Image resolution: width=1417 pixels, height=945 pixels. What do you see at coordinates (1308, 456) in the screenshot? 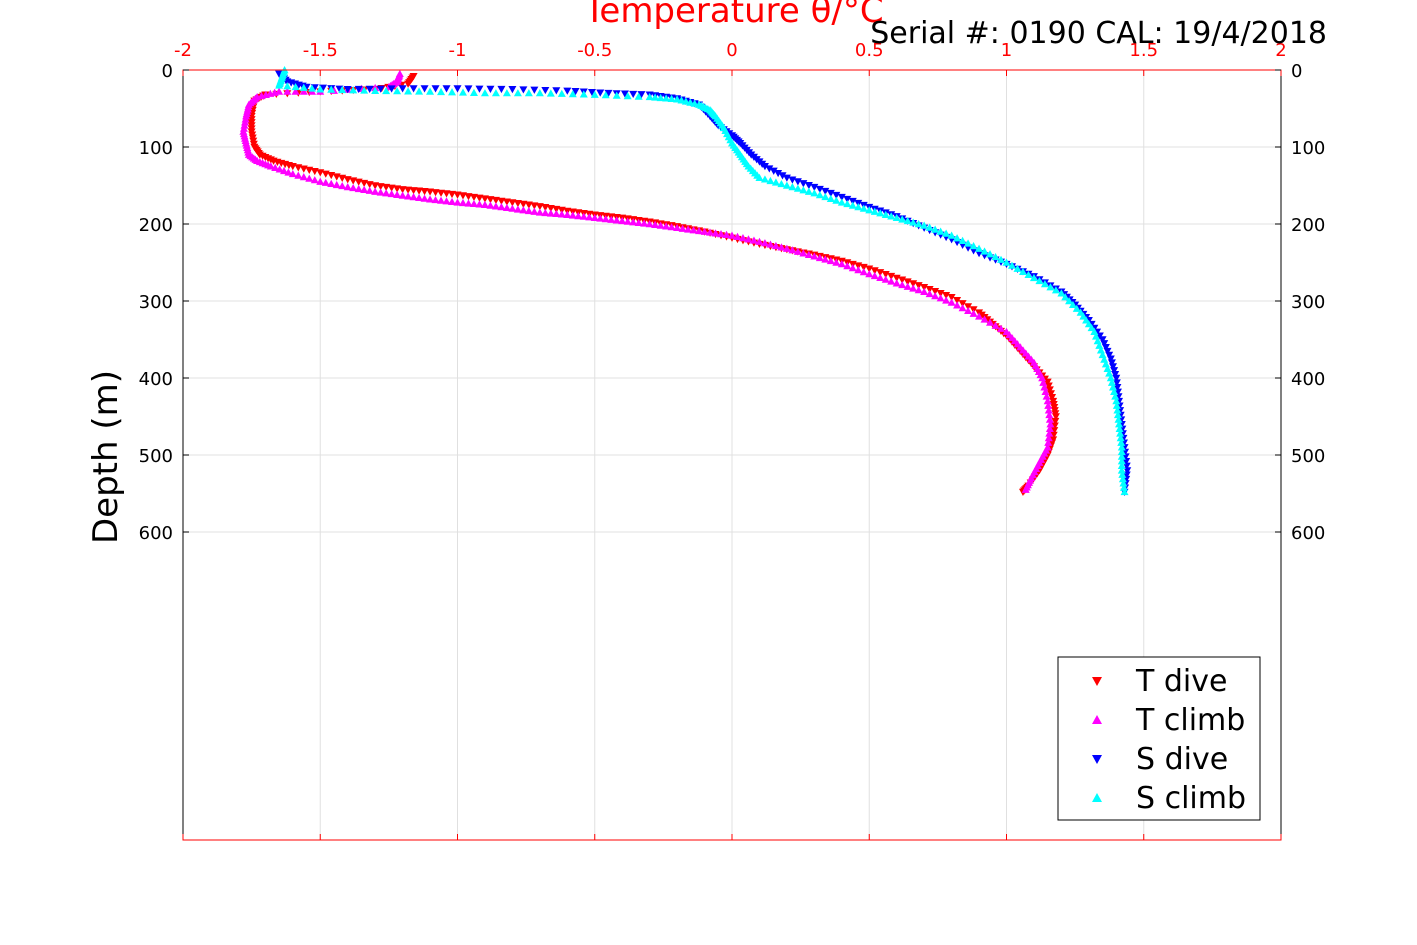
I see `y-tick-label-right: 500` at bounding box center [1308, 456].